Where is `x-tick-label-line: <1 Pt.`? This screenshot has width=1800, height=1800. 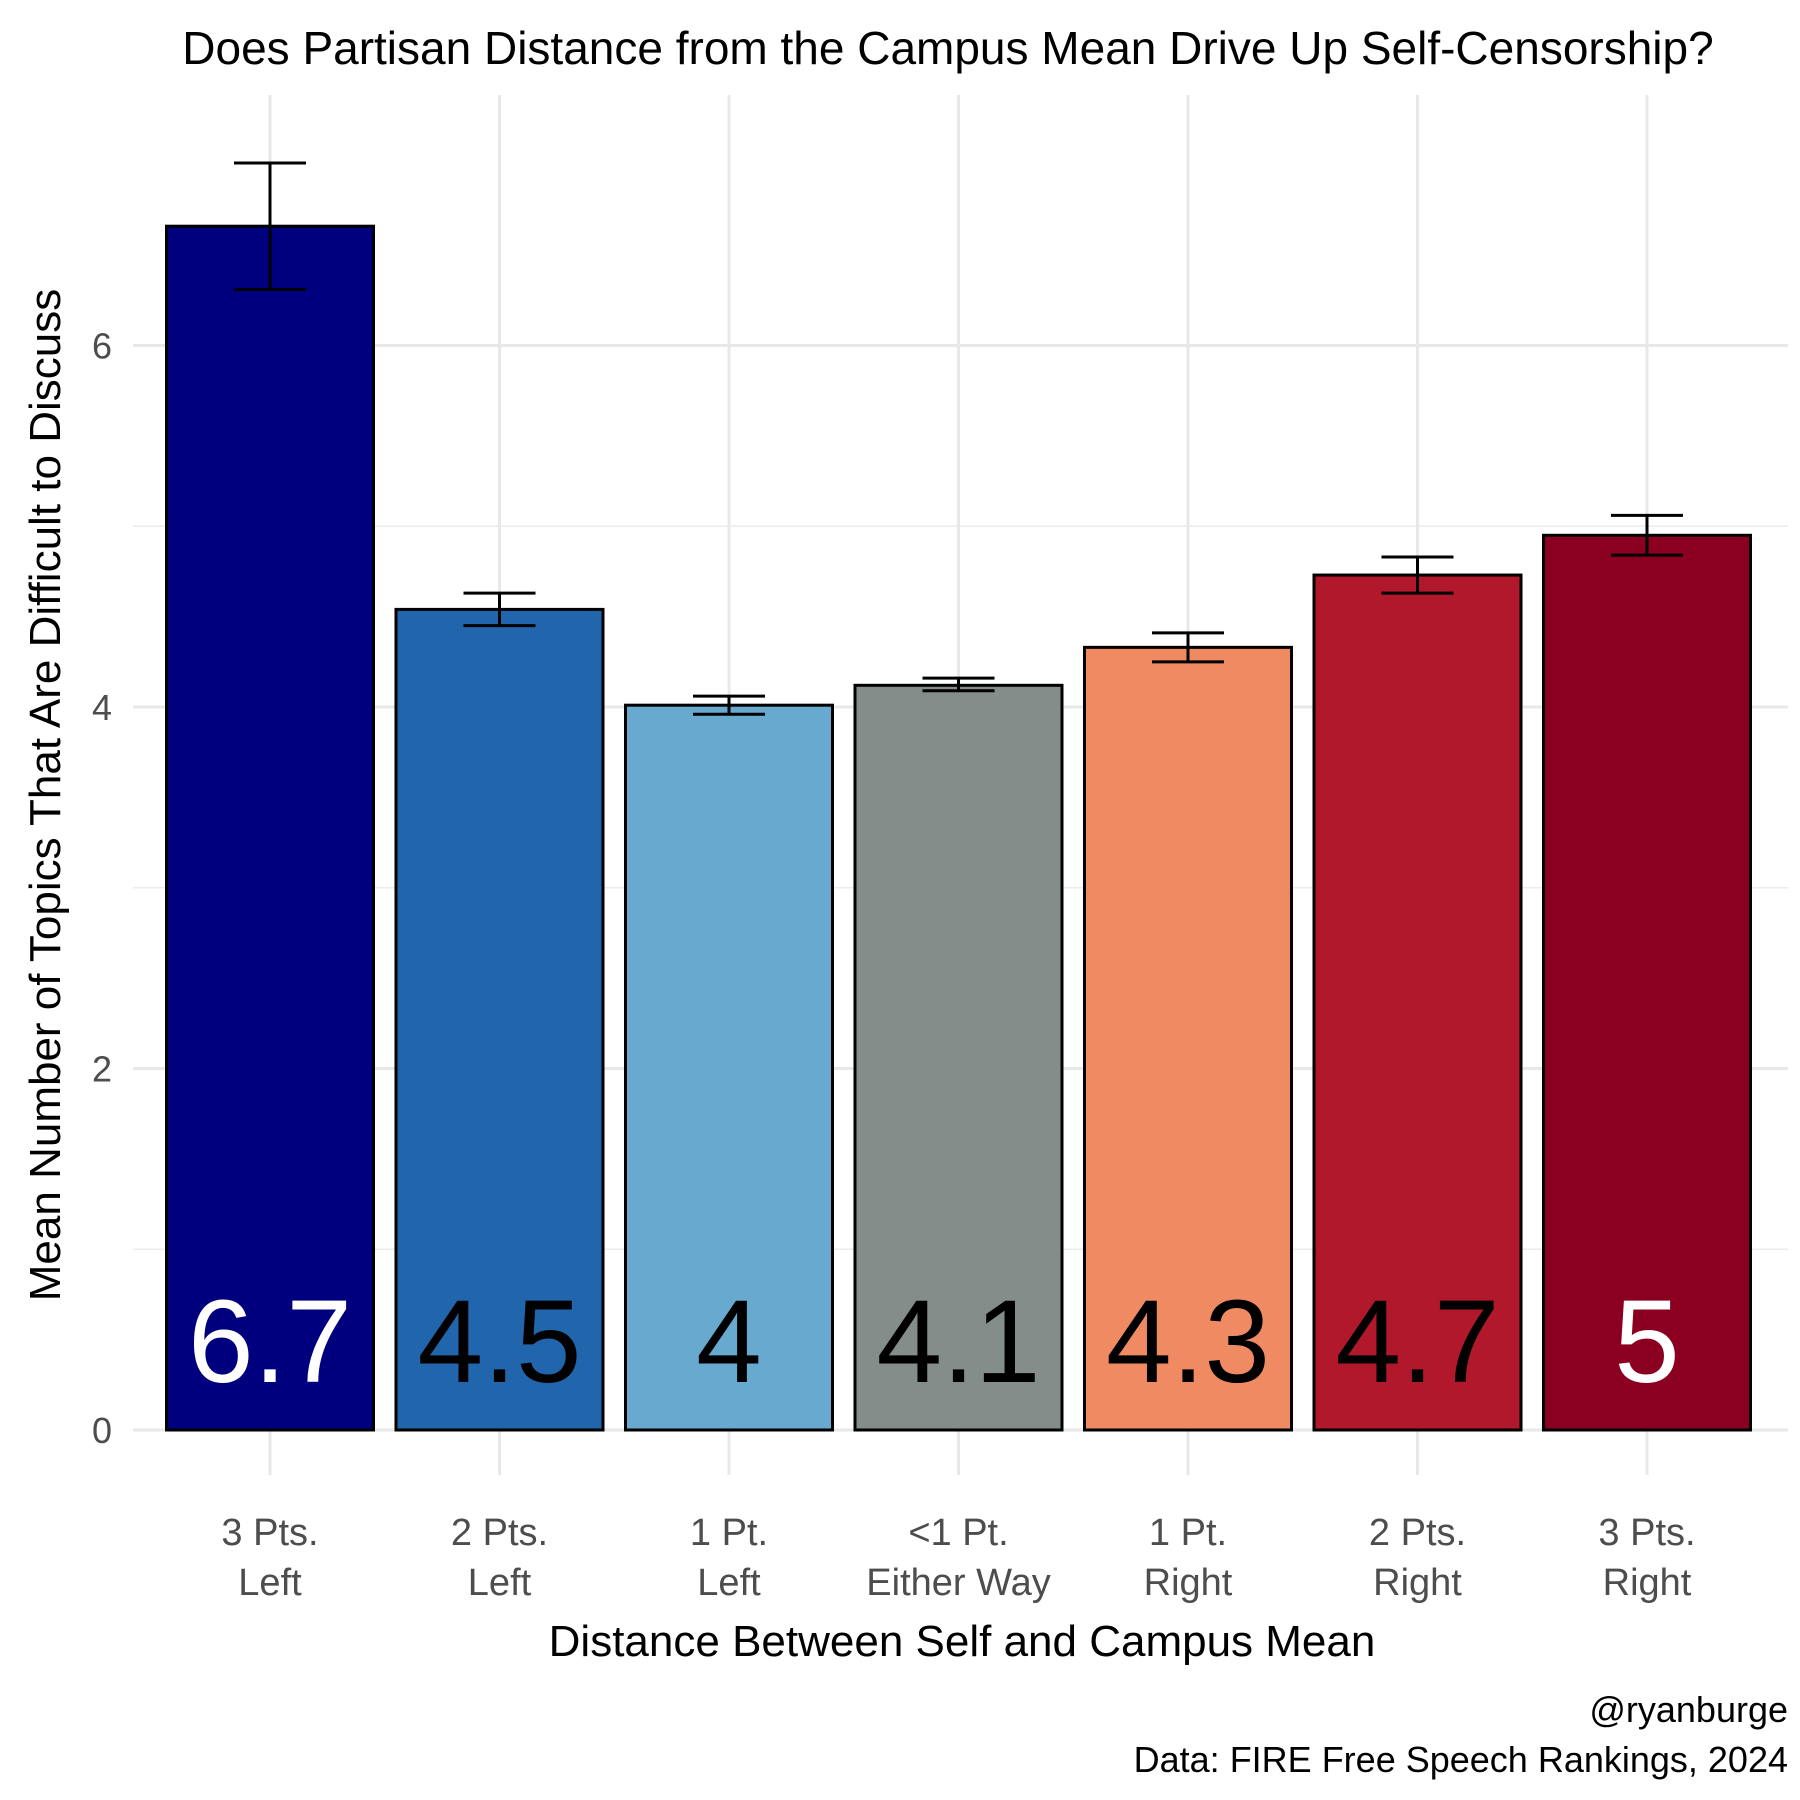 x-tick-label-line: <1 Pt. is located at coordinates (958, 1533).